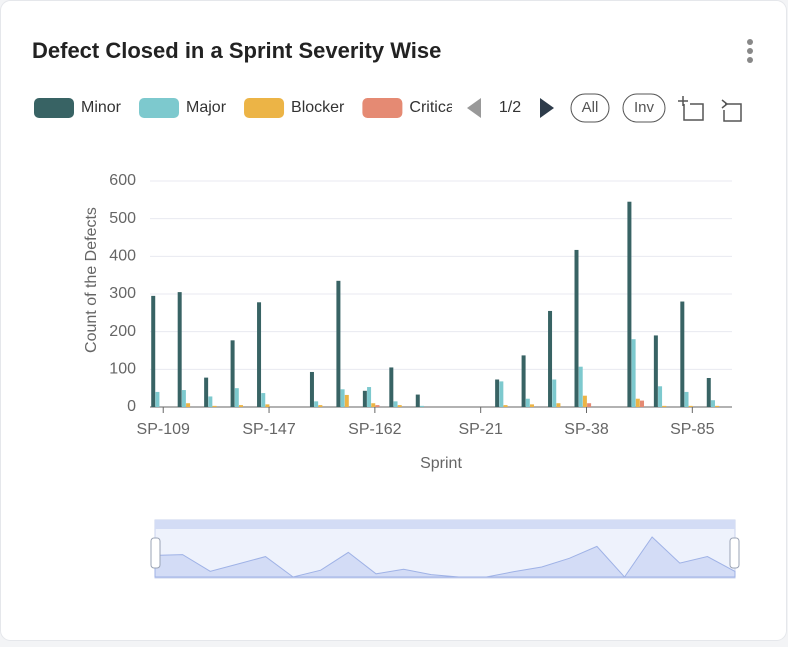 This screenshot has width=788, height=647. What do you see at coordinates (206, 107) in the screenshot?
I see `legend-label: Major` at bounding box center [206, 107].